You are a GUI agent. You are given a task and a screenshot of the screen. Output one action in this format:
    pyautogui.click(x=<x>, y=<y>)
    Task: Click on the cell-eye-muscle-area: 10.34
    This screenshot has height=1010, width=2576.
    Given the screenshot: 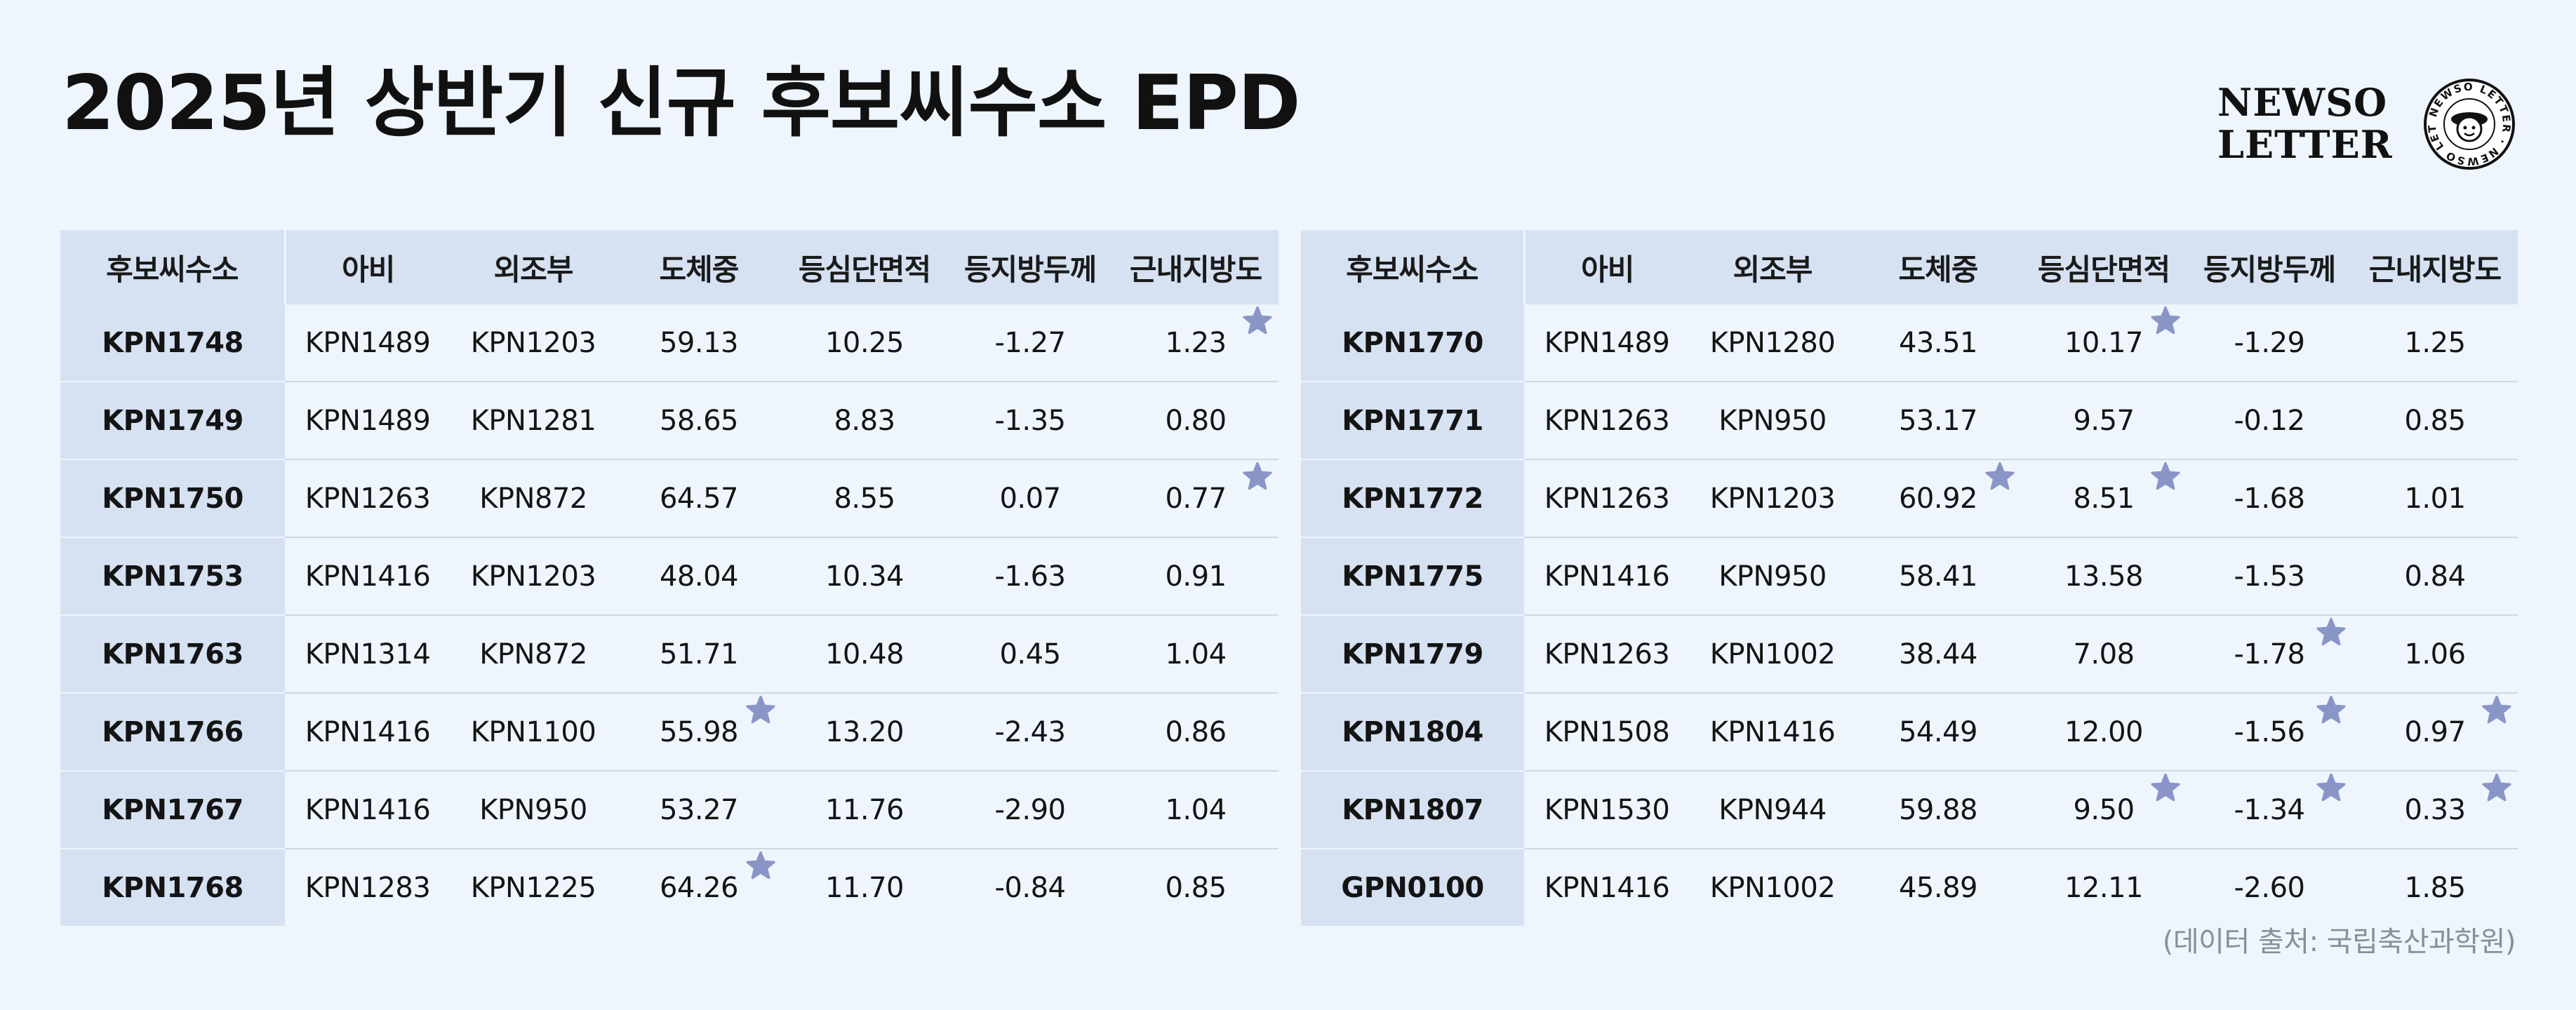 What is the action you would take?
    pyautogui.click(x=864, y=576)
    